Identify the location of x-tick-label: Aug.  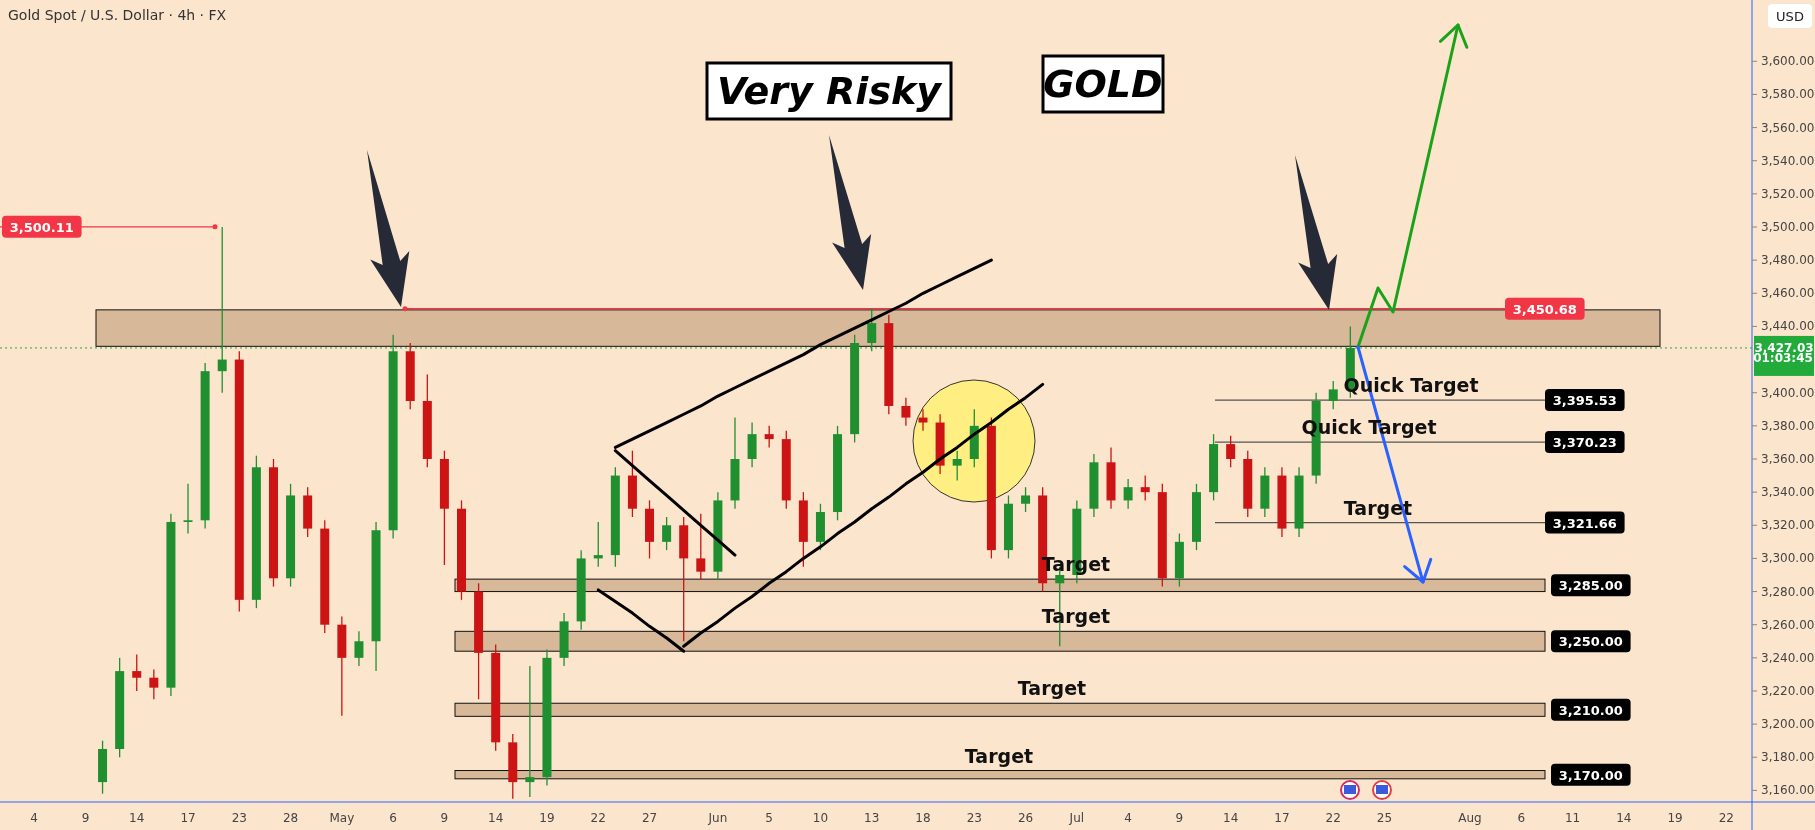
(1470, 818).